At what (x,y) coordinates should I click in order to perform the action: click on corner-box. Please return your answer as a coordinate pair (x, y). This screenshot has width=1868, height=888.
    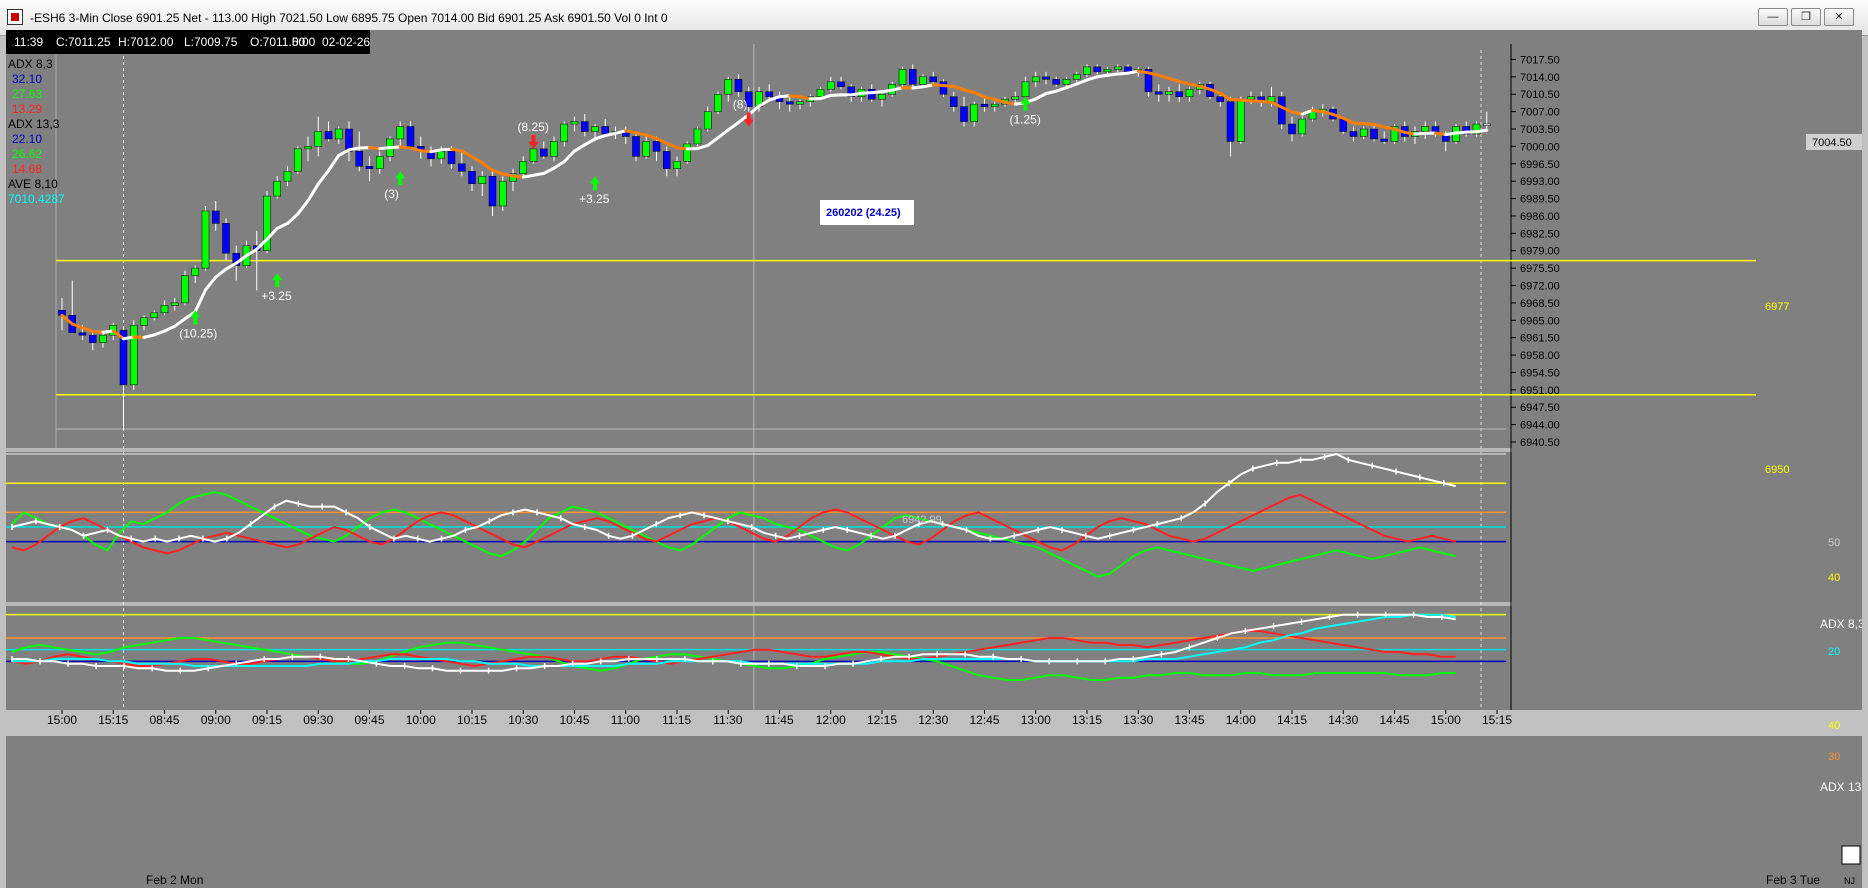
    Looking at the image, I should click on (1851, 855).